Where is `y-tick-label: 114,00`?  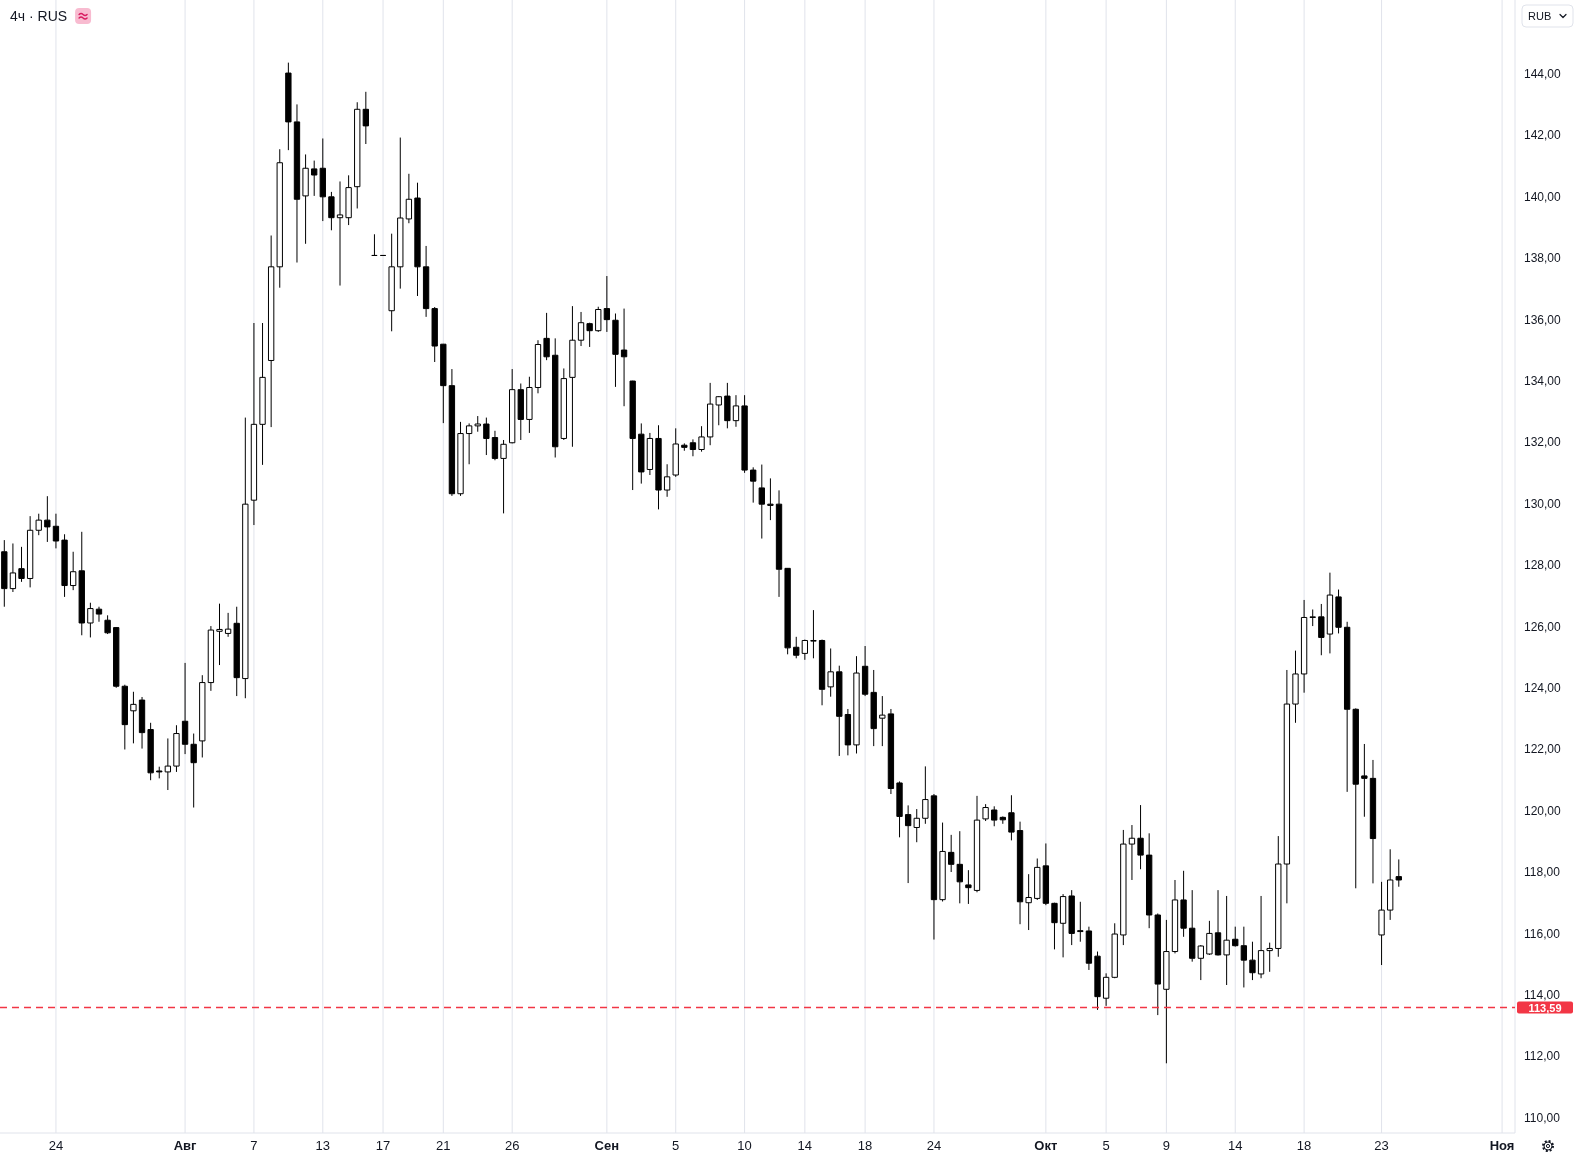 y-tick-label: 114,00 is located at coordinates (1542, 995).